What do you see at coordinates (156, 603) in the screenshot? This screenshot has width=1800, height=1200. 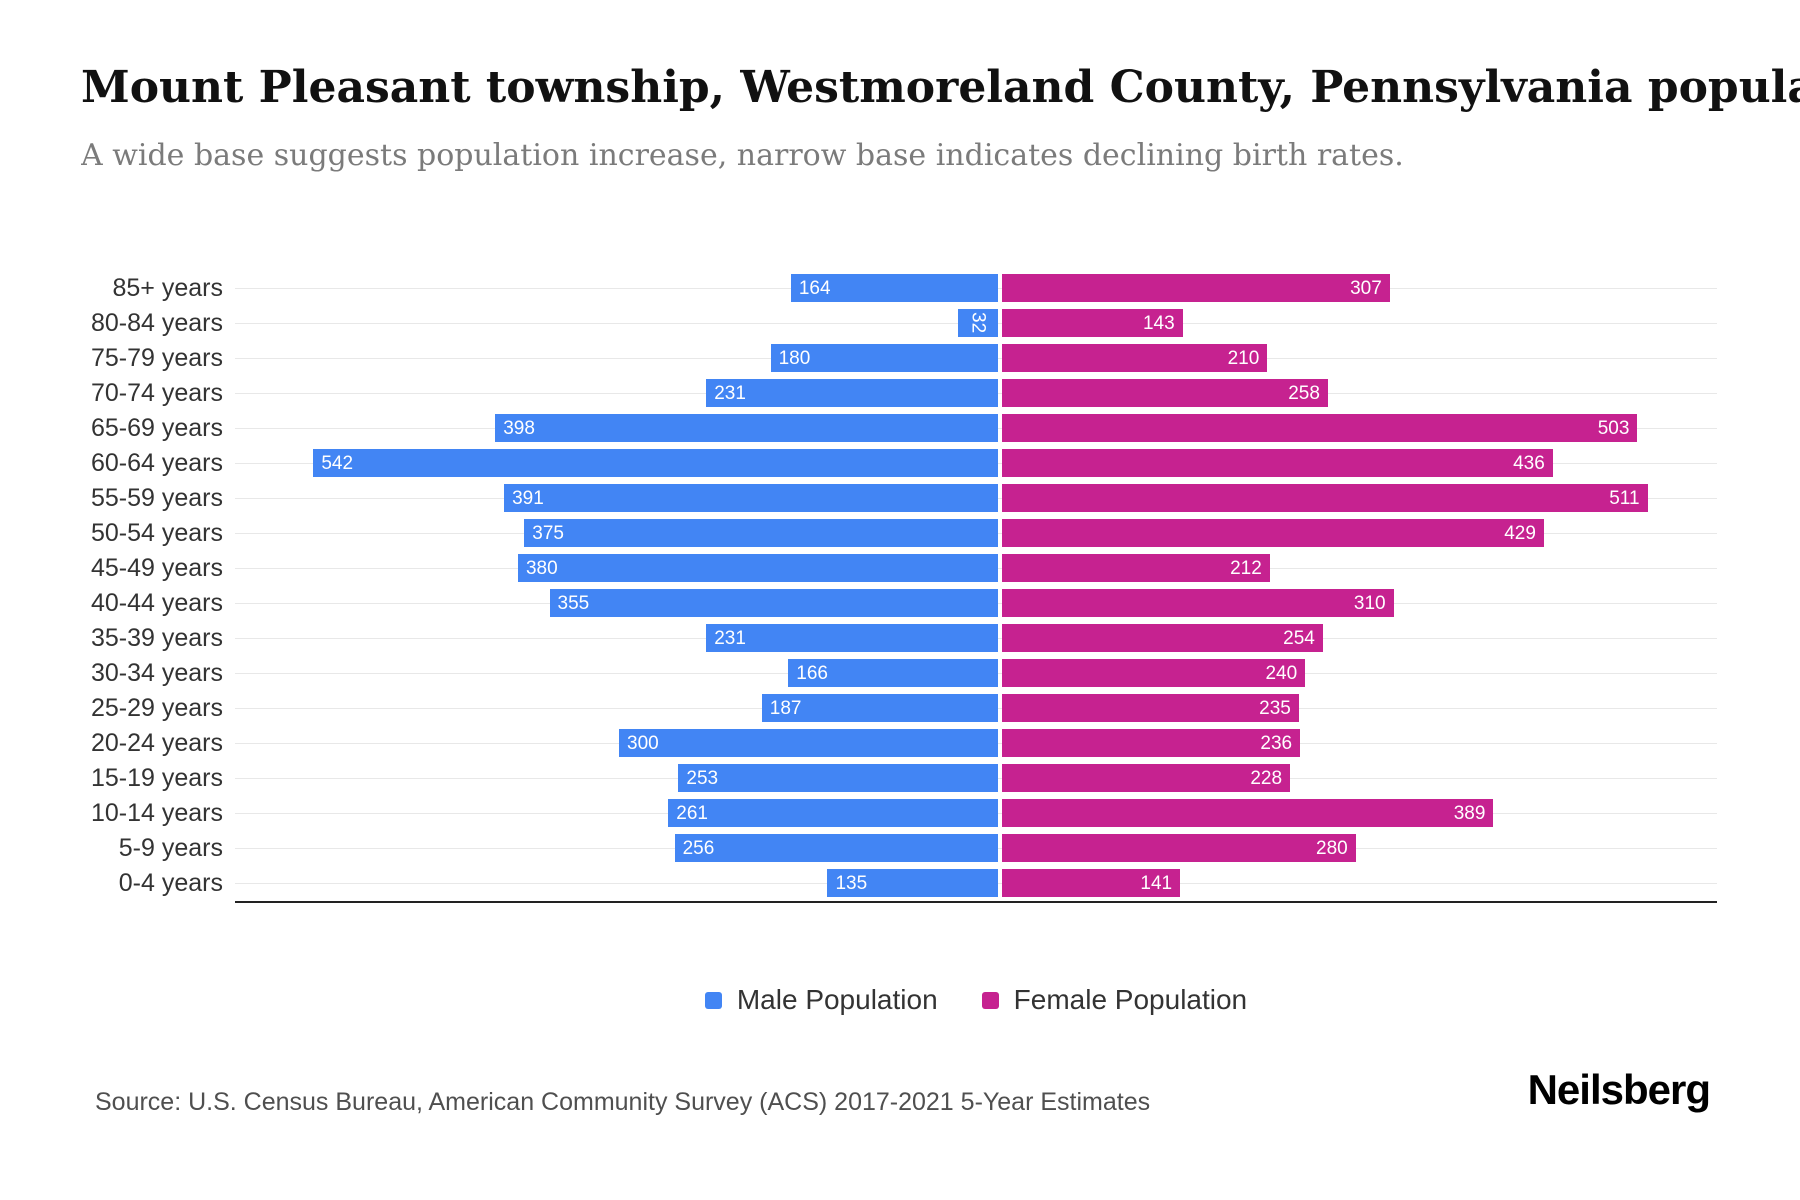 I see `age-group-label: 40-44 years` at bounding box center [156, 603].